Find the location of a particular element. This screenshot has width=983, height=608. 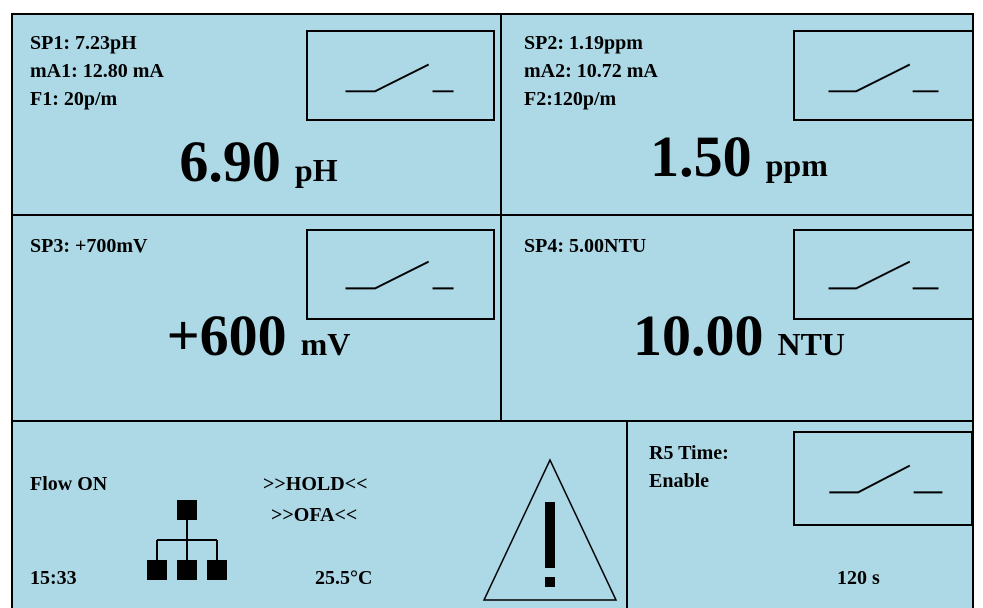

reading-sp2: 1.50 ppm is located at coordinates (739, 156).